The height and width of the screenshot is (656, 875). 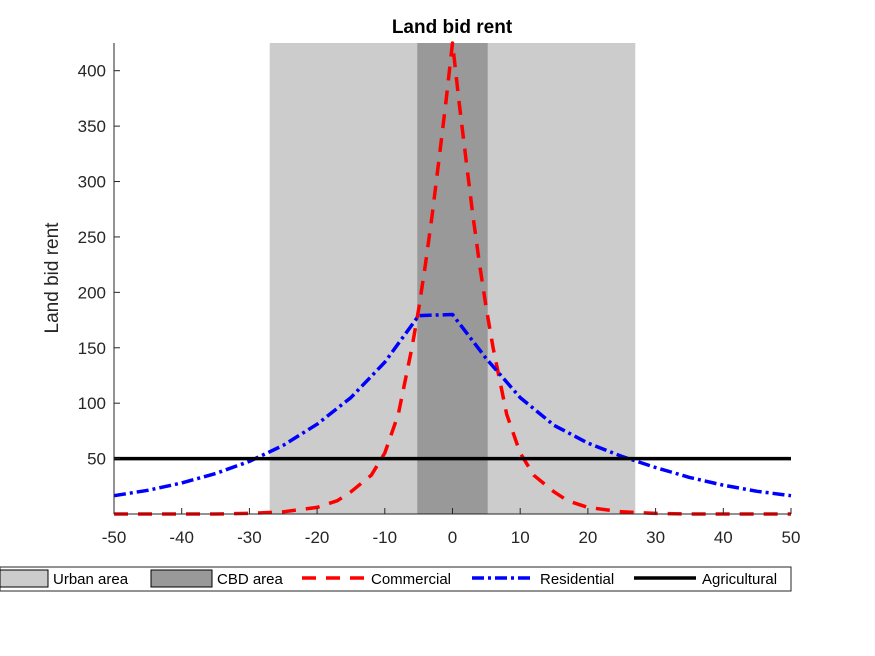 What do you see at coordinates (92, 182) in the screenshot?
I see `y-tick-label: 300` at bounding box center [92, 182].